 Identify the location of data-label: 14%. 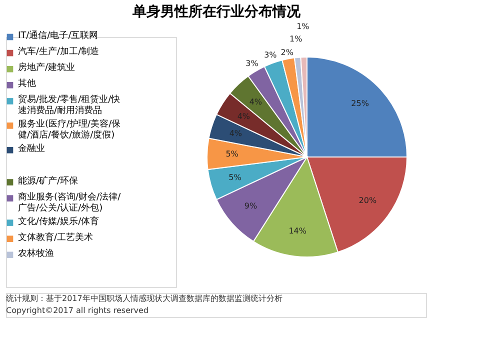
(297, 231).